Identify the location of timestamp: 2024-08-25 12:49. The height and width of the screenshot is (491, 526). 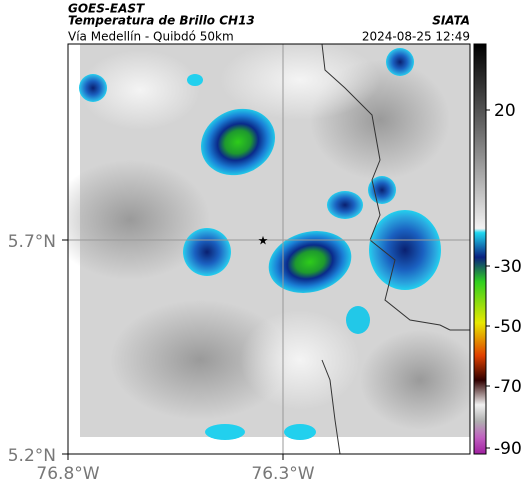
(416, 37).